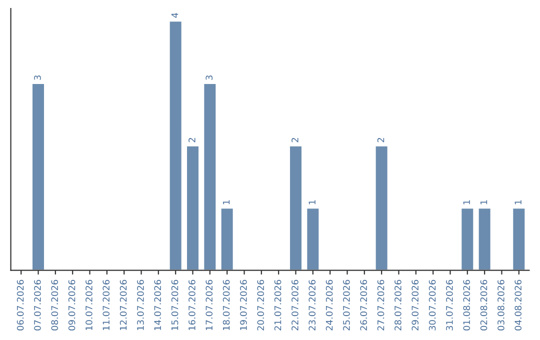 The height and width of the screenshot is (340, 540). Describe the element at coordinates (174, 305) in the screenshot. I see `x-tick-label: 15.07.2026` at that location.